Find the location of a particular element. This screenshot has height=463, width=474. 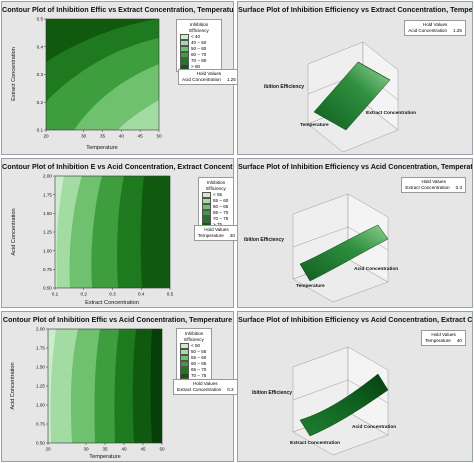

legend-item: 50 – 60 is located at coordinates (199, 48).